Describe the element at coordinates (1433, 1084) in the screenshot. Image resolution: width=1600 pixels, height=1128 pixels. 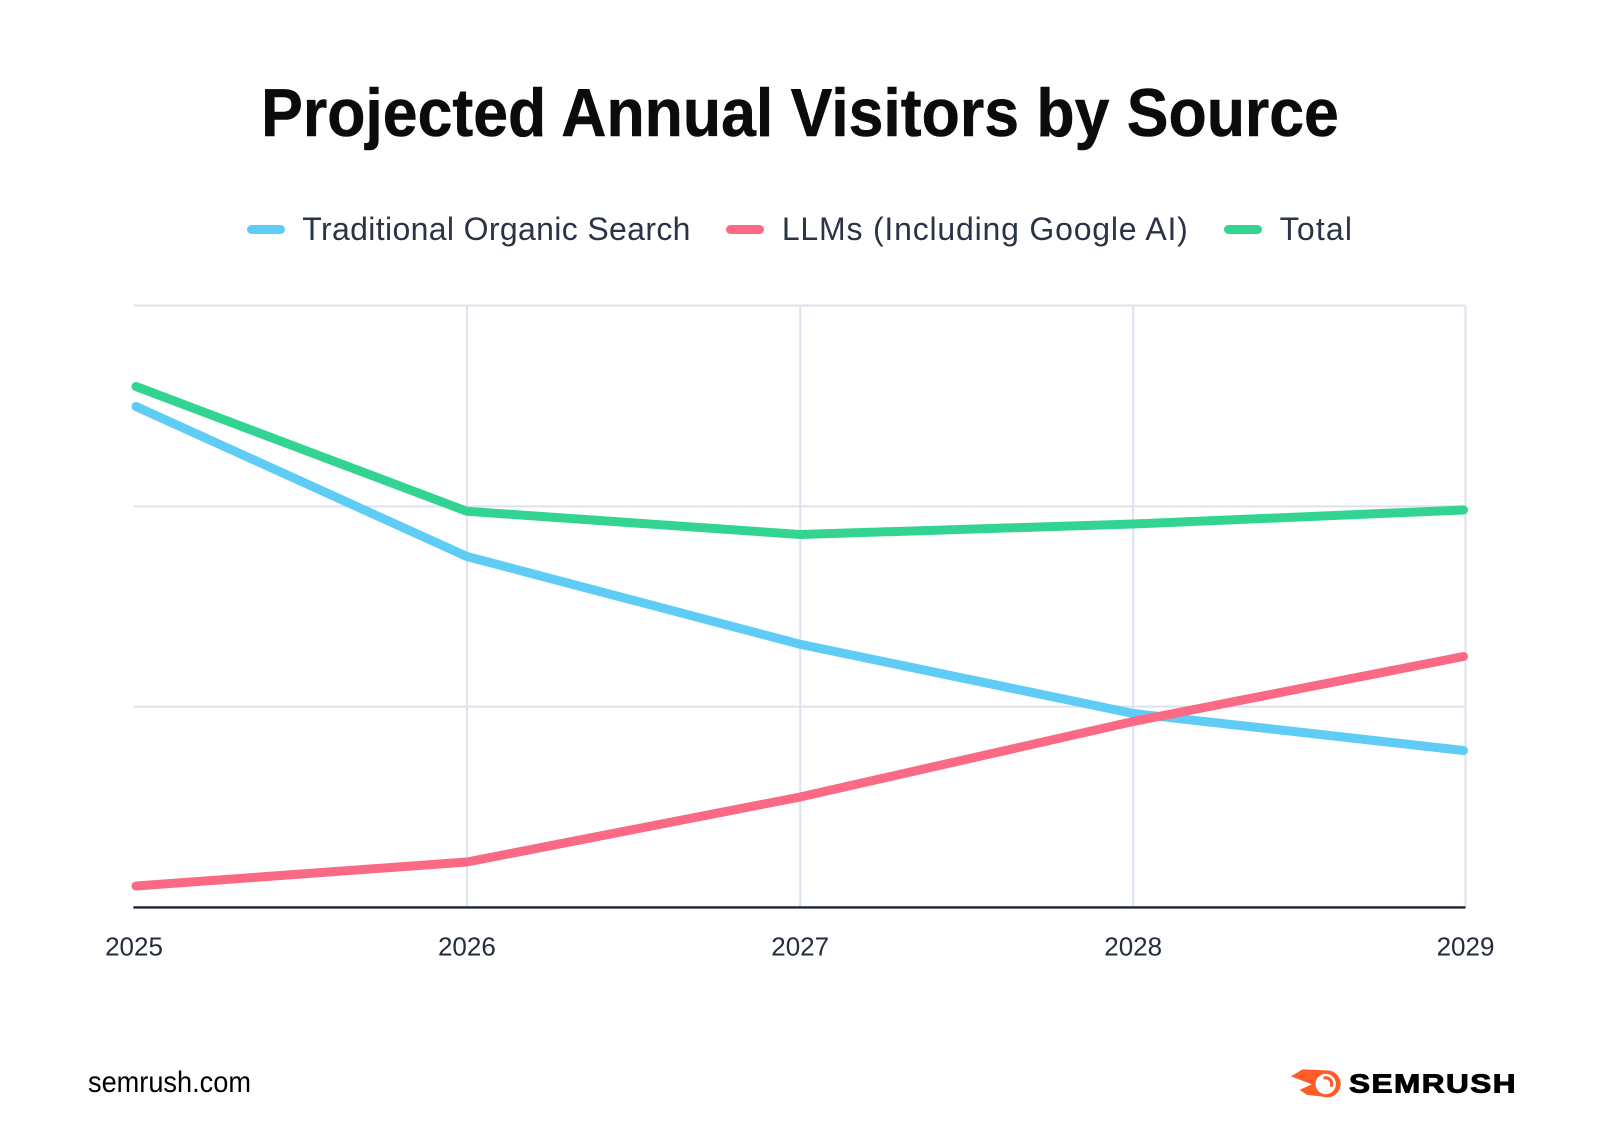
I see `svg-text: SEMRUSH` at that location.